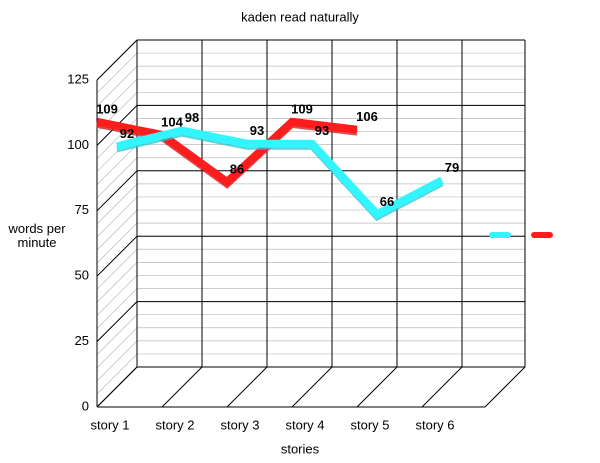  I want to click on y-tick-label: 25, so click(82, 340).